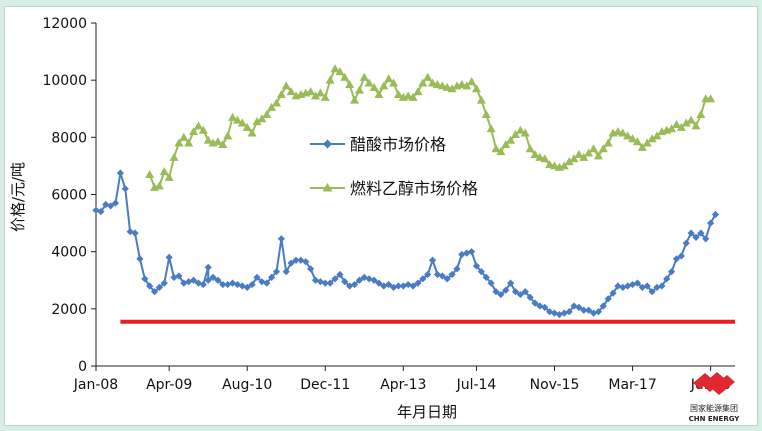 The height and width of the screenshot is (431, 762). I want to click on x-tick-label: Apr-13, so click(403, 385).